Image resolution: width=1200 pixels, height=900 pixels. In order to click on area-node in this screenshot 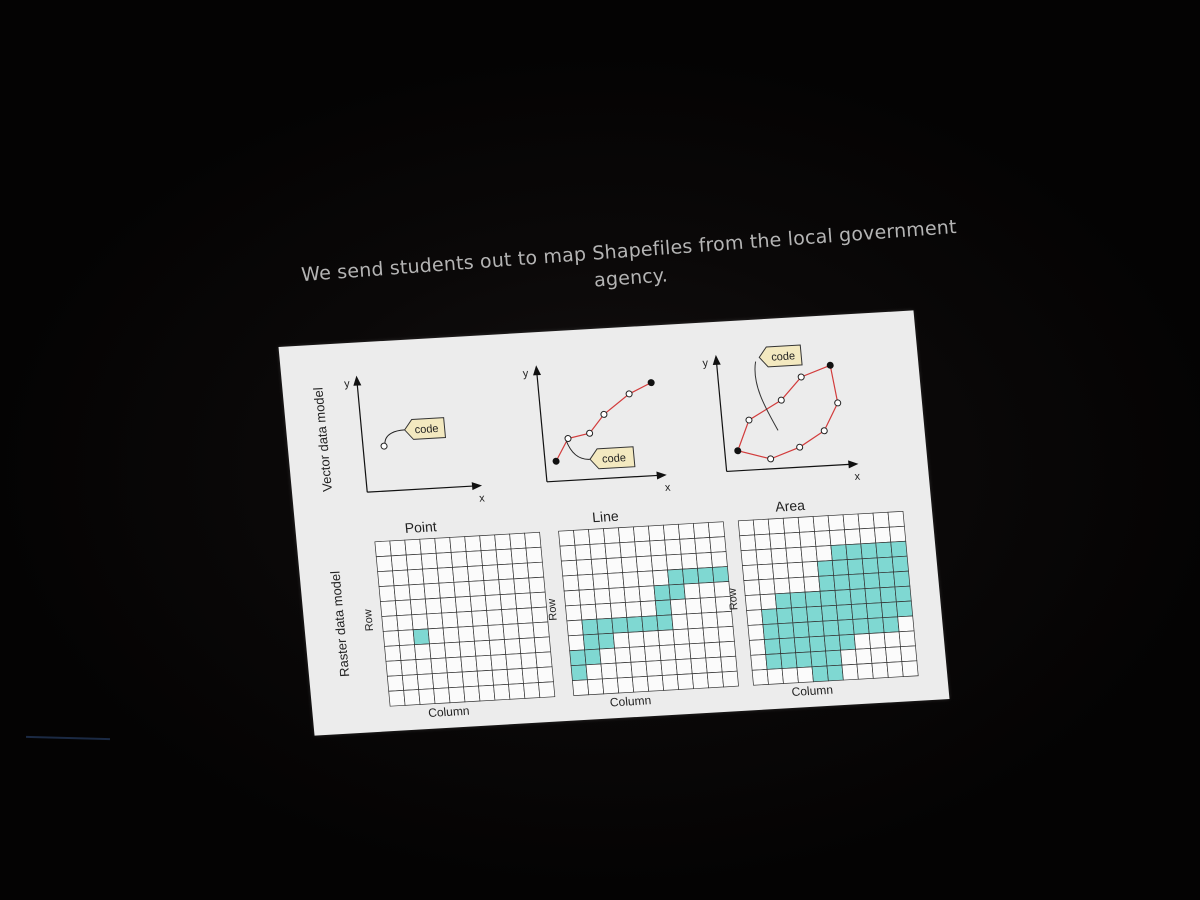, I will do `click(830, 365)`.